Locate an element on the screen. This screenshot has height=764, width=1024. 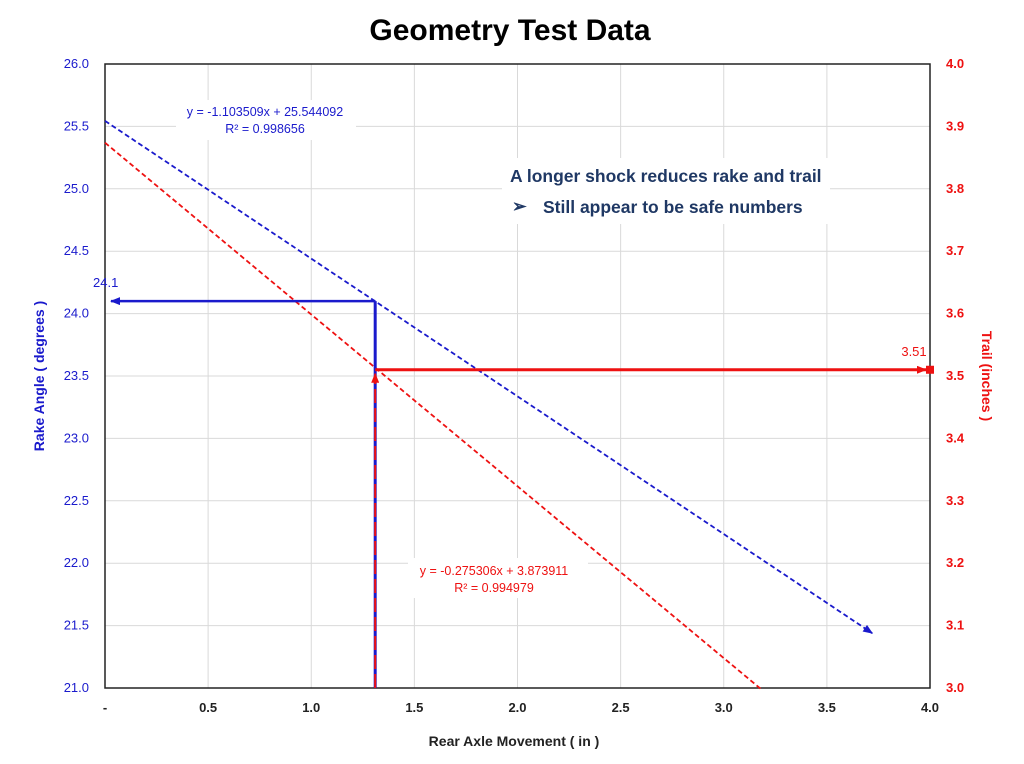
y-left-tick-label: 25.5 is located at coordinates (76, 125).